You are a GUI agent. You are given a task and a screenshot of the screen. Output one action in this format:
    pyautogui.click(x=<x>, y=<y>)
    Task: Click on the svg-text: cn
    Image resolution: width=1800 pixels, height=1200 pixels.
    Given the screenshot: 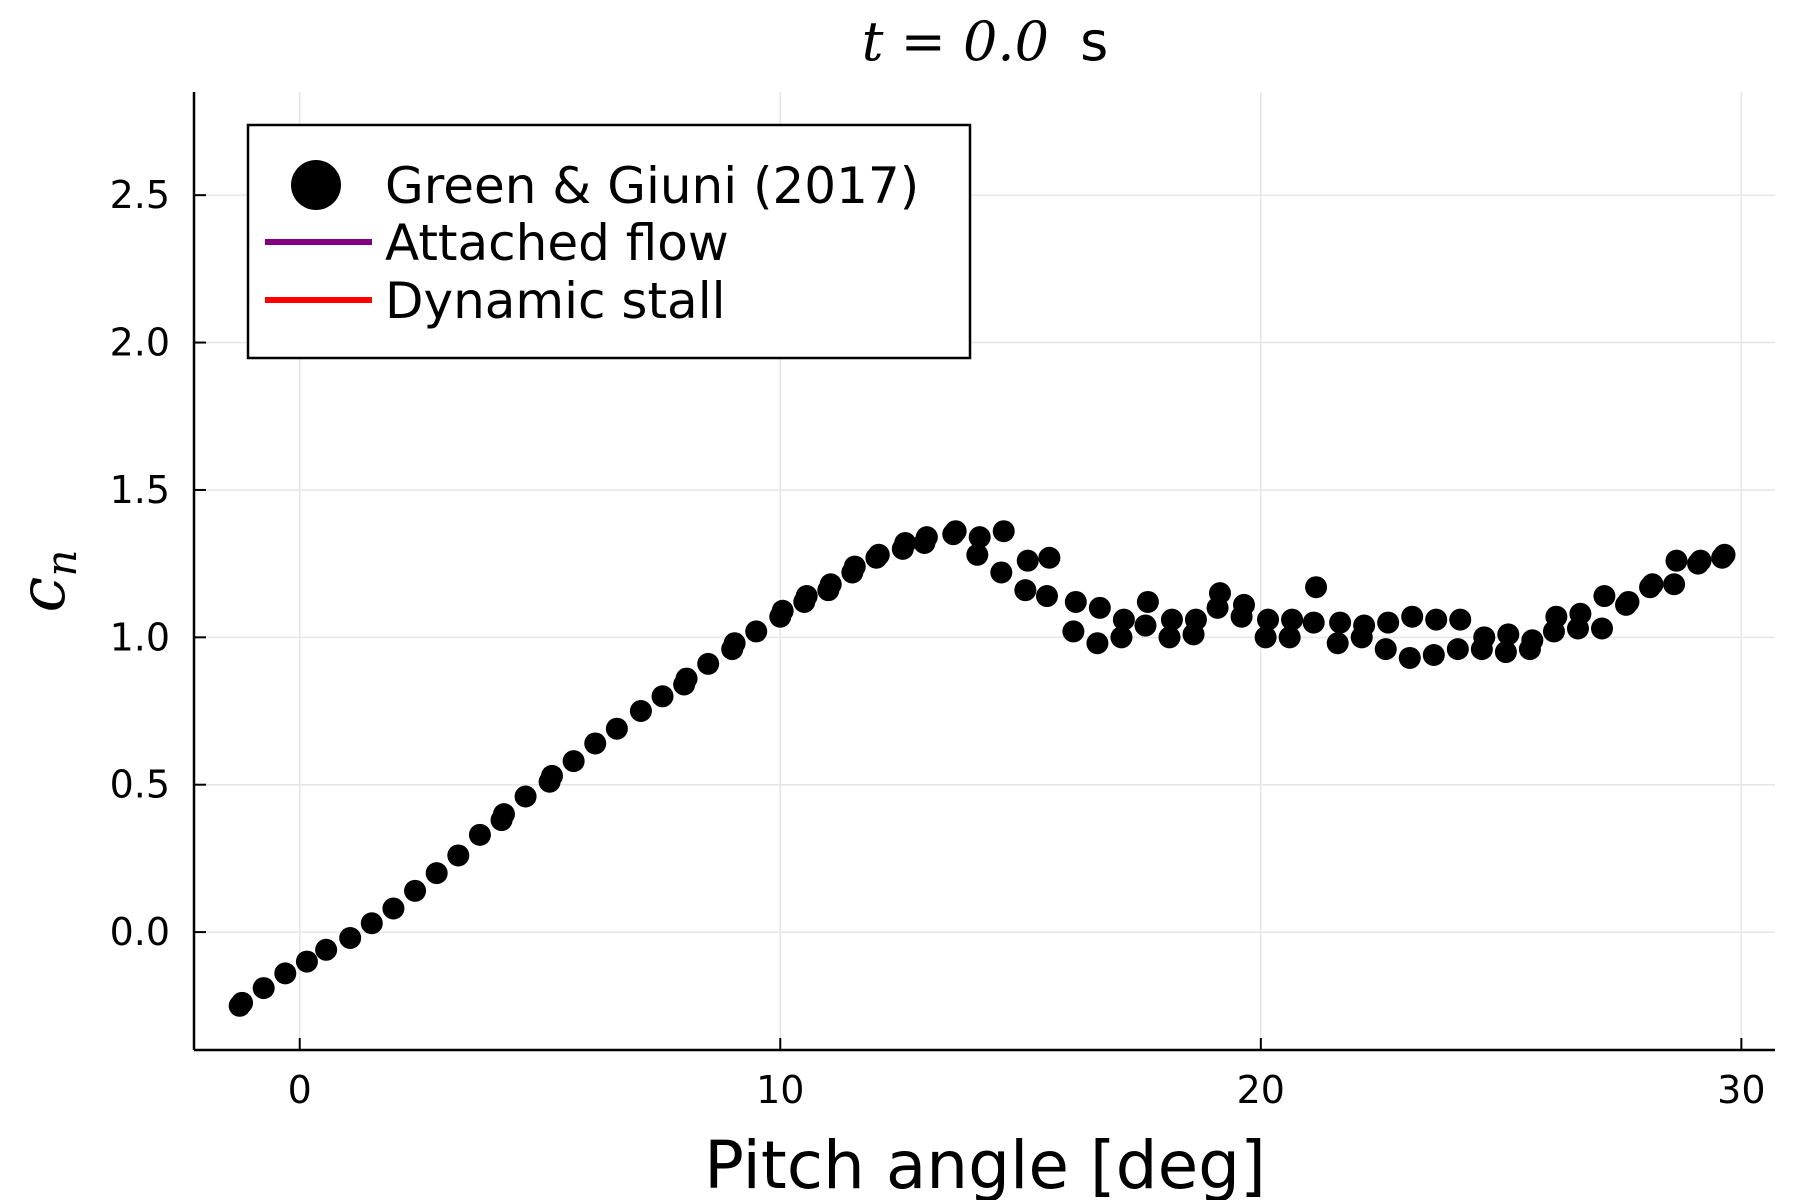 What is the action you would take?
    pyautogui.click(x=46, y=581)
    